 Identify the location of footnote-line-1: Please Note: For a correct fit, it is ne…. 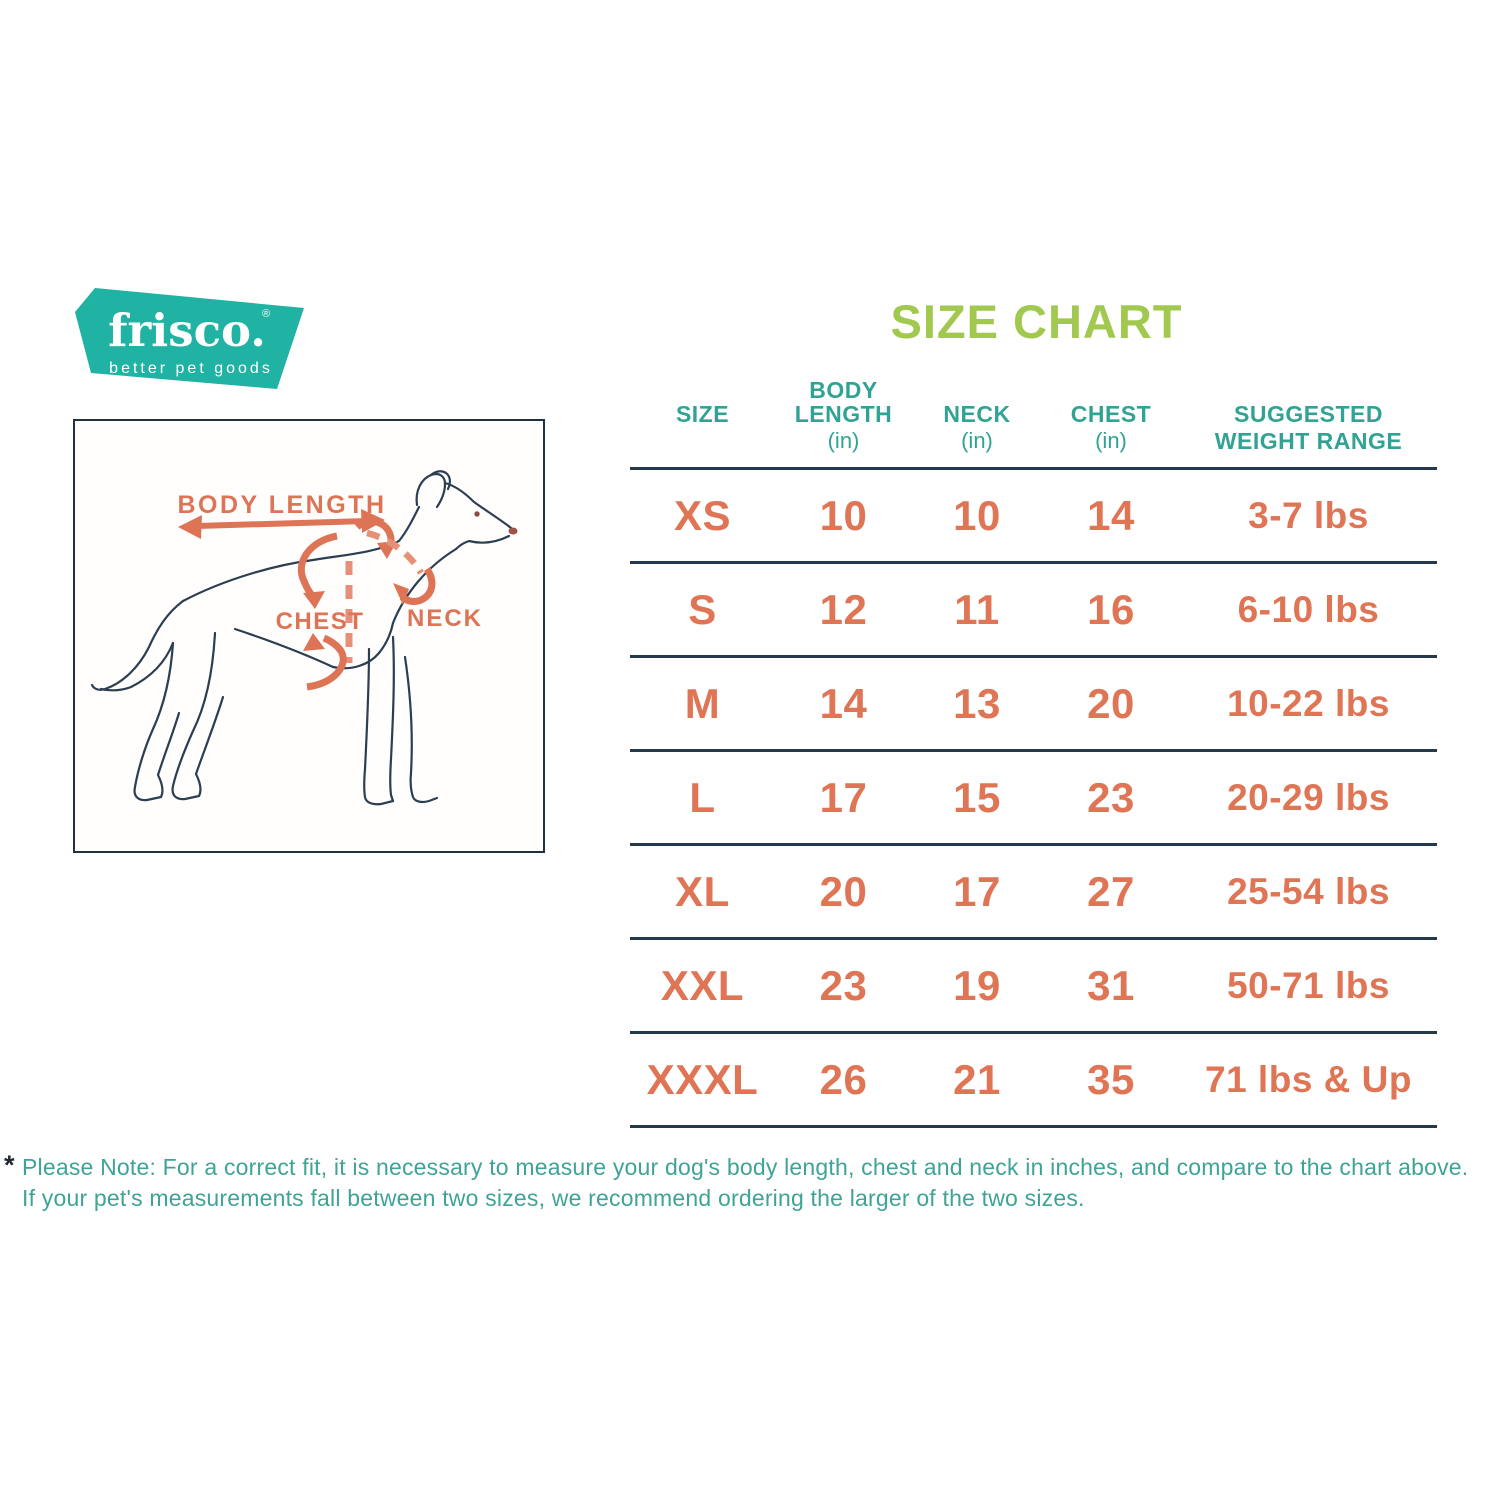
(745, 1167).